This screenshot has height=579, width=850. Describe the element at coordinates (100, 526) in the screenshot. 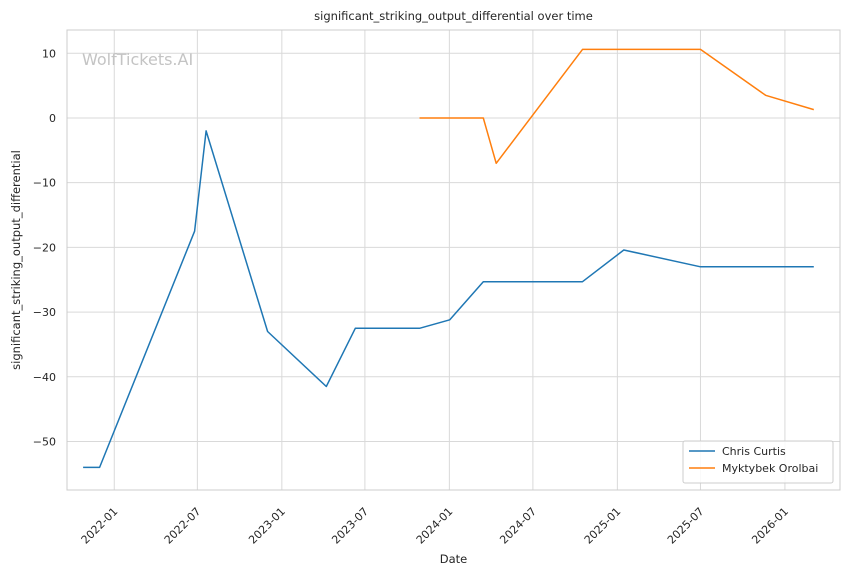

I see `x-tick-label: 2022-01` at that location.